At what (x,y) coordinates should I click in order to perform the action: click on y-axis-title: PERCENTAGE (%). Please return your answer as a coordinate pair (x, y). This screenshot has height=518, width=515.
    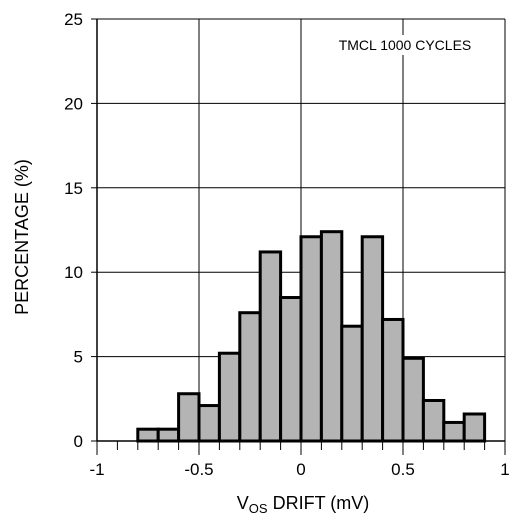
    Looking at the image, I should click on (22, 237).